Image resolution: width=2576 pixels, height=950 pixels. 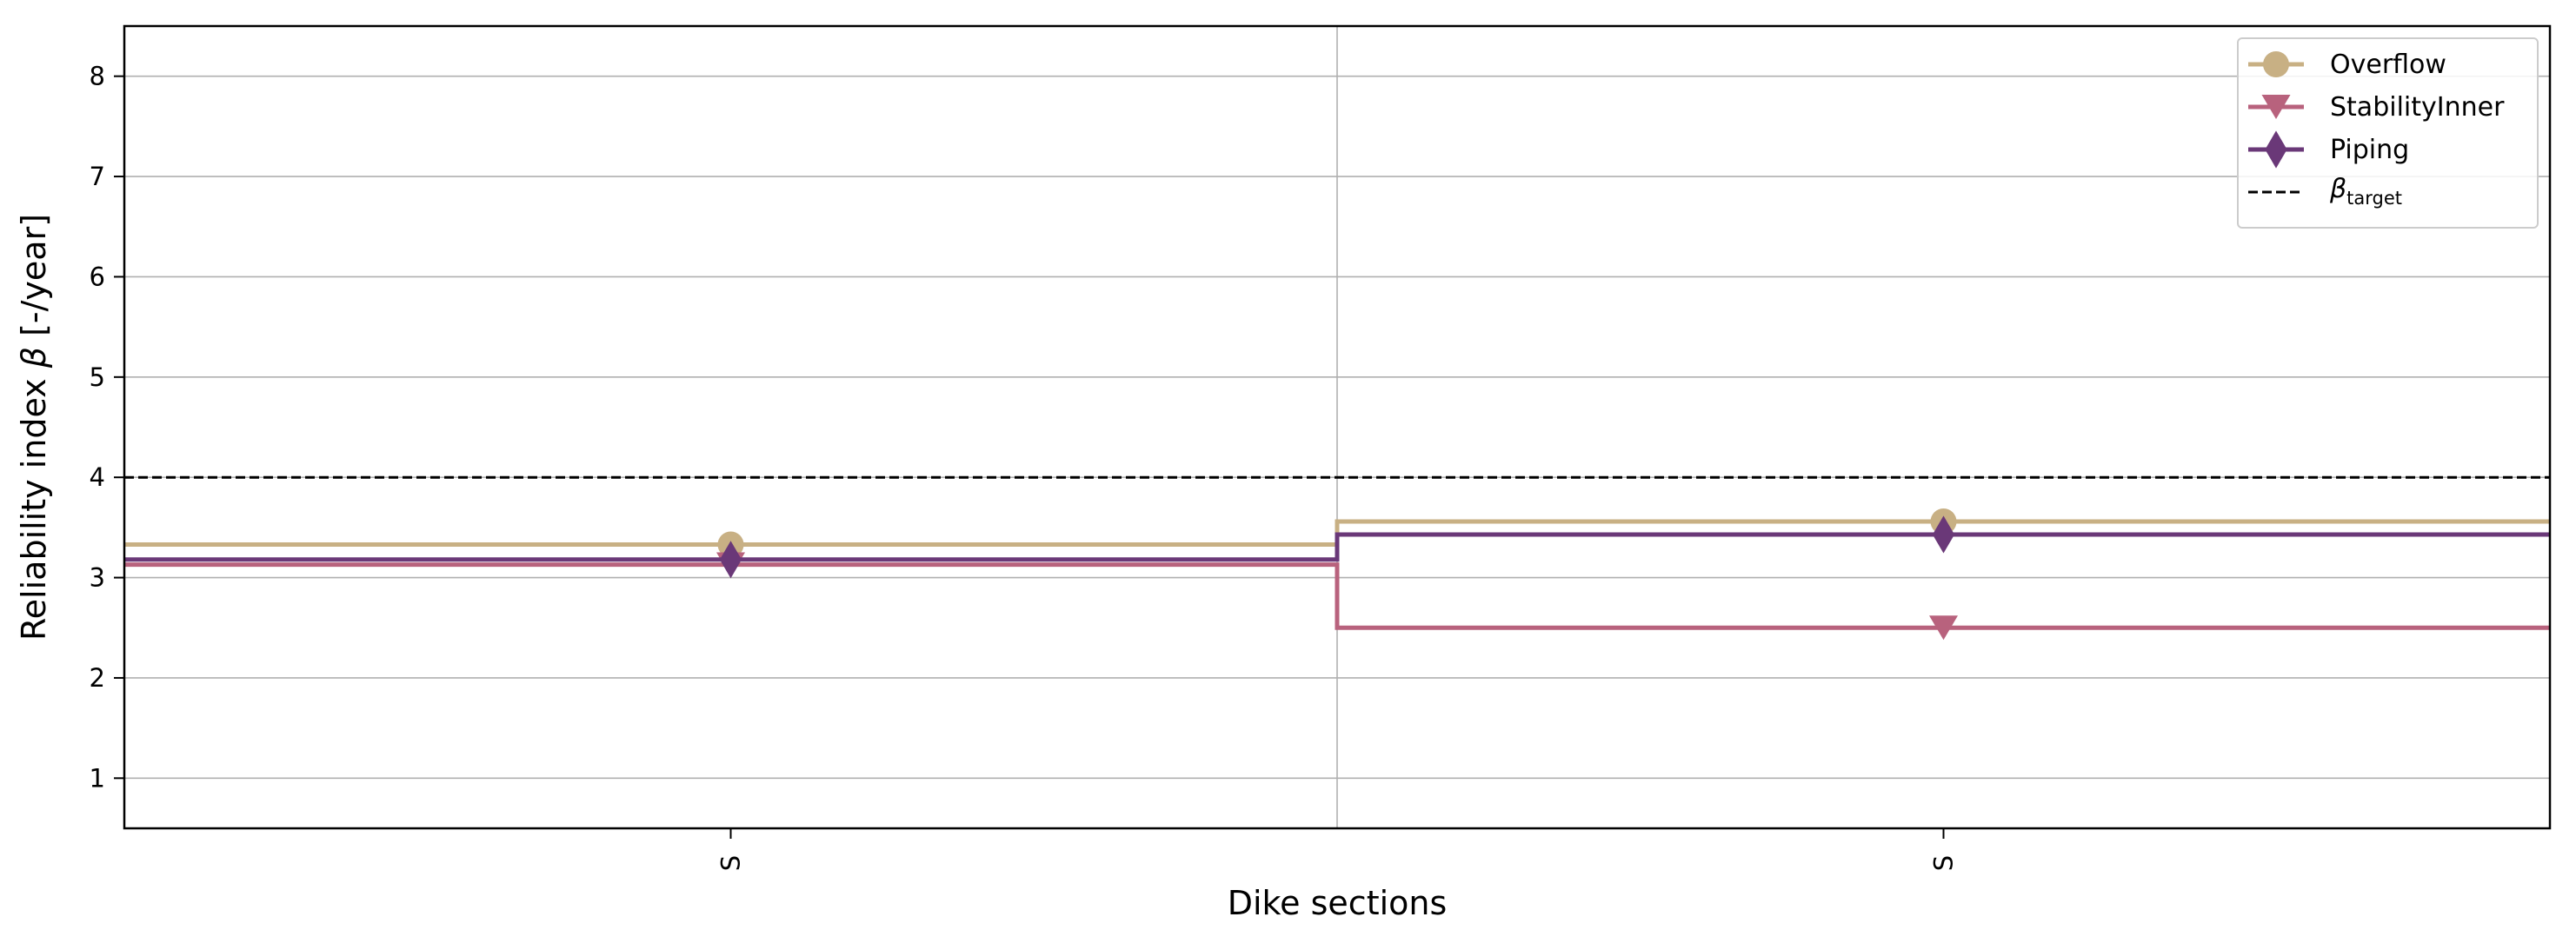 What do you see at coordinates (97, 276) in the screenshot?
I see `y-tick-label: 6` at bounding box center [97, 276].